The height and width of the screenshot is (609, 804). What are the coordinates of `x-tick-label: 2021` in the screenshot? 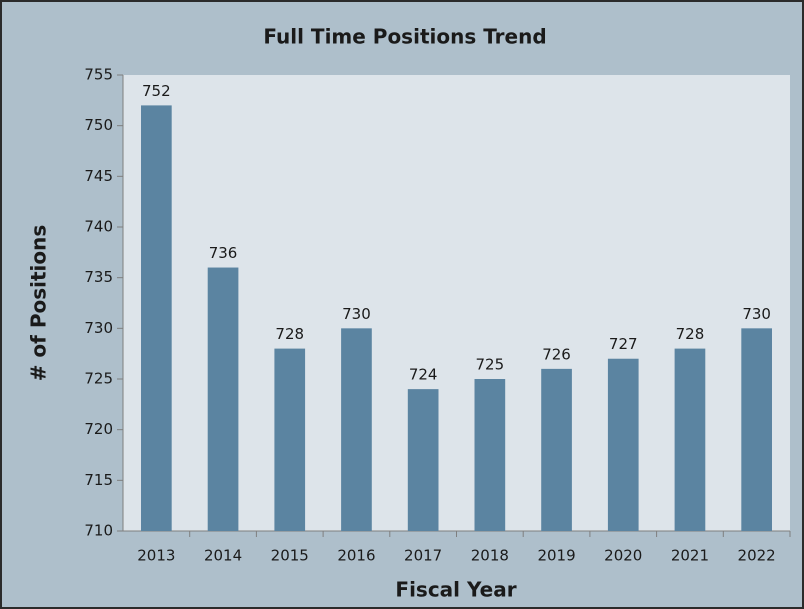 It's located at (690, 556).